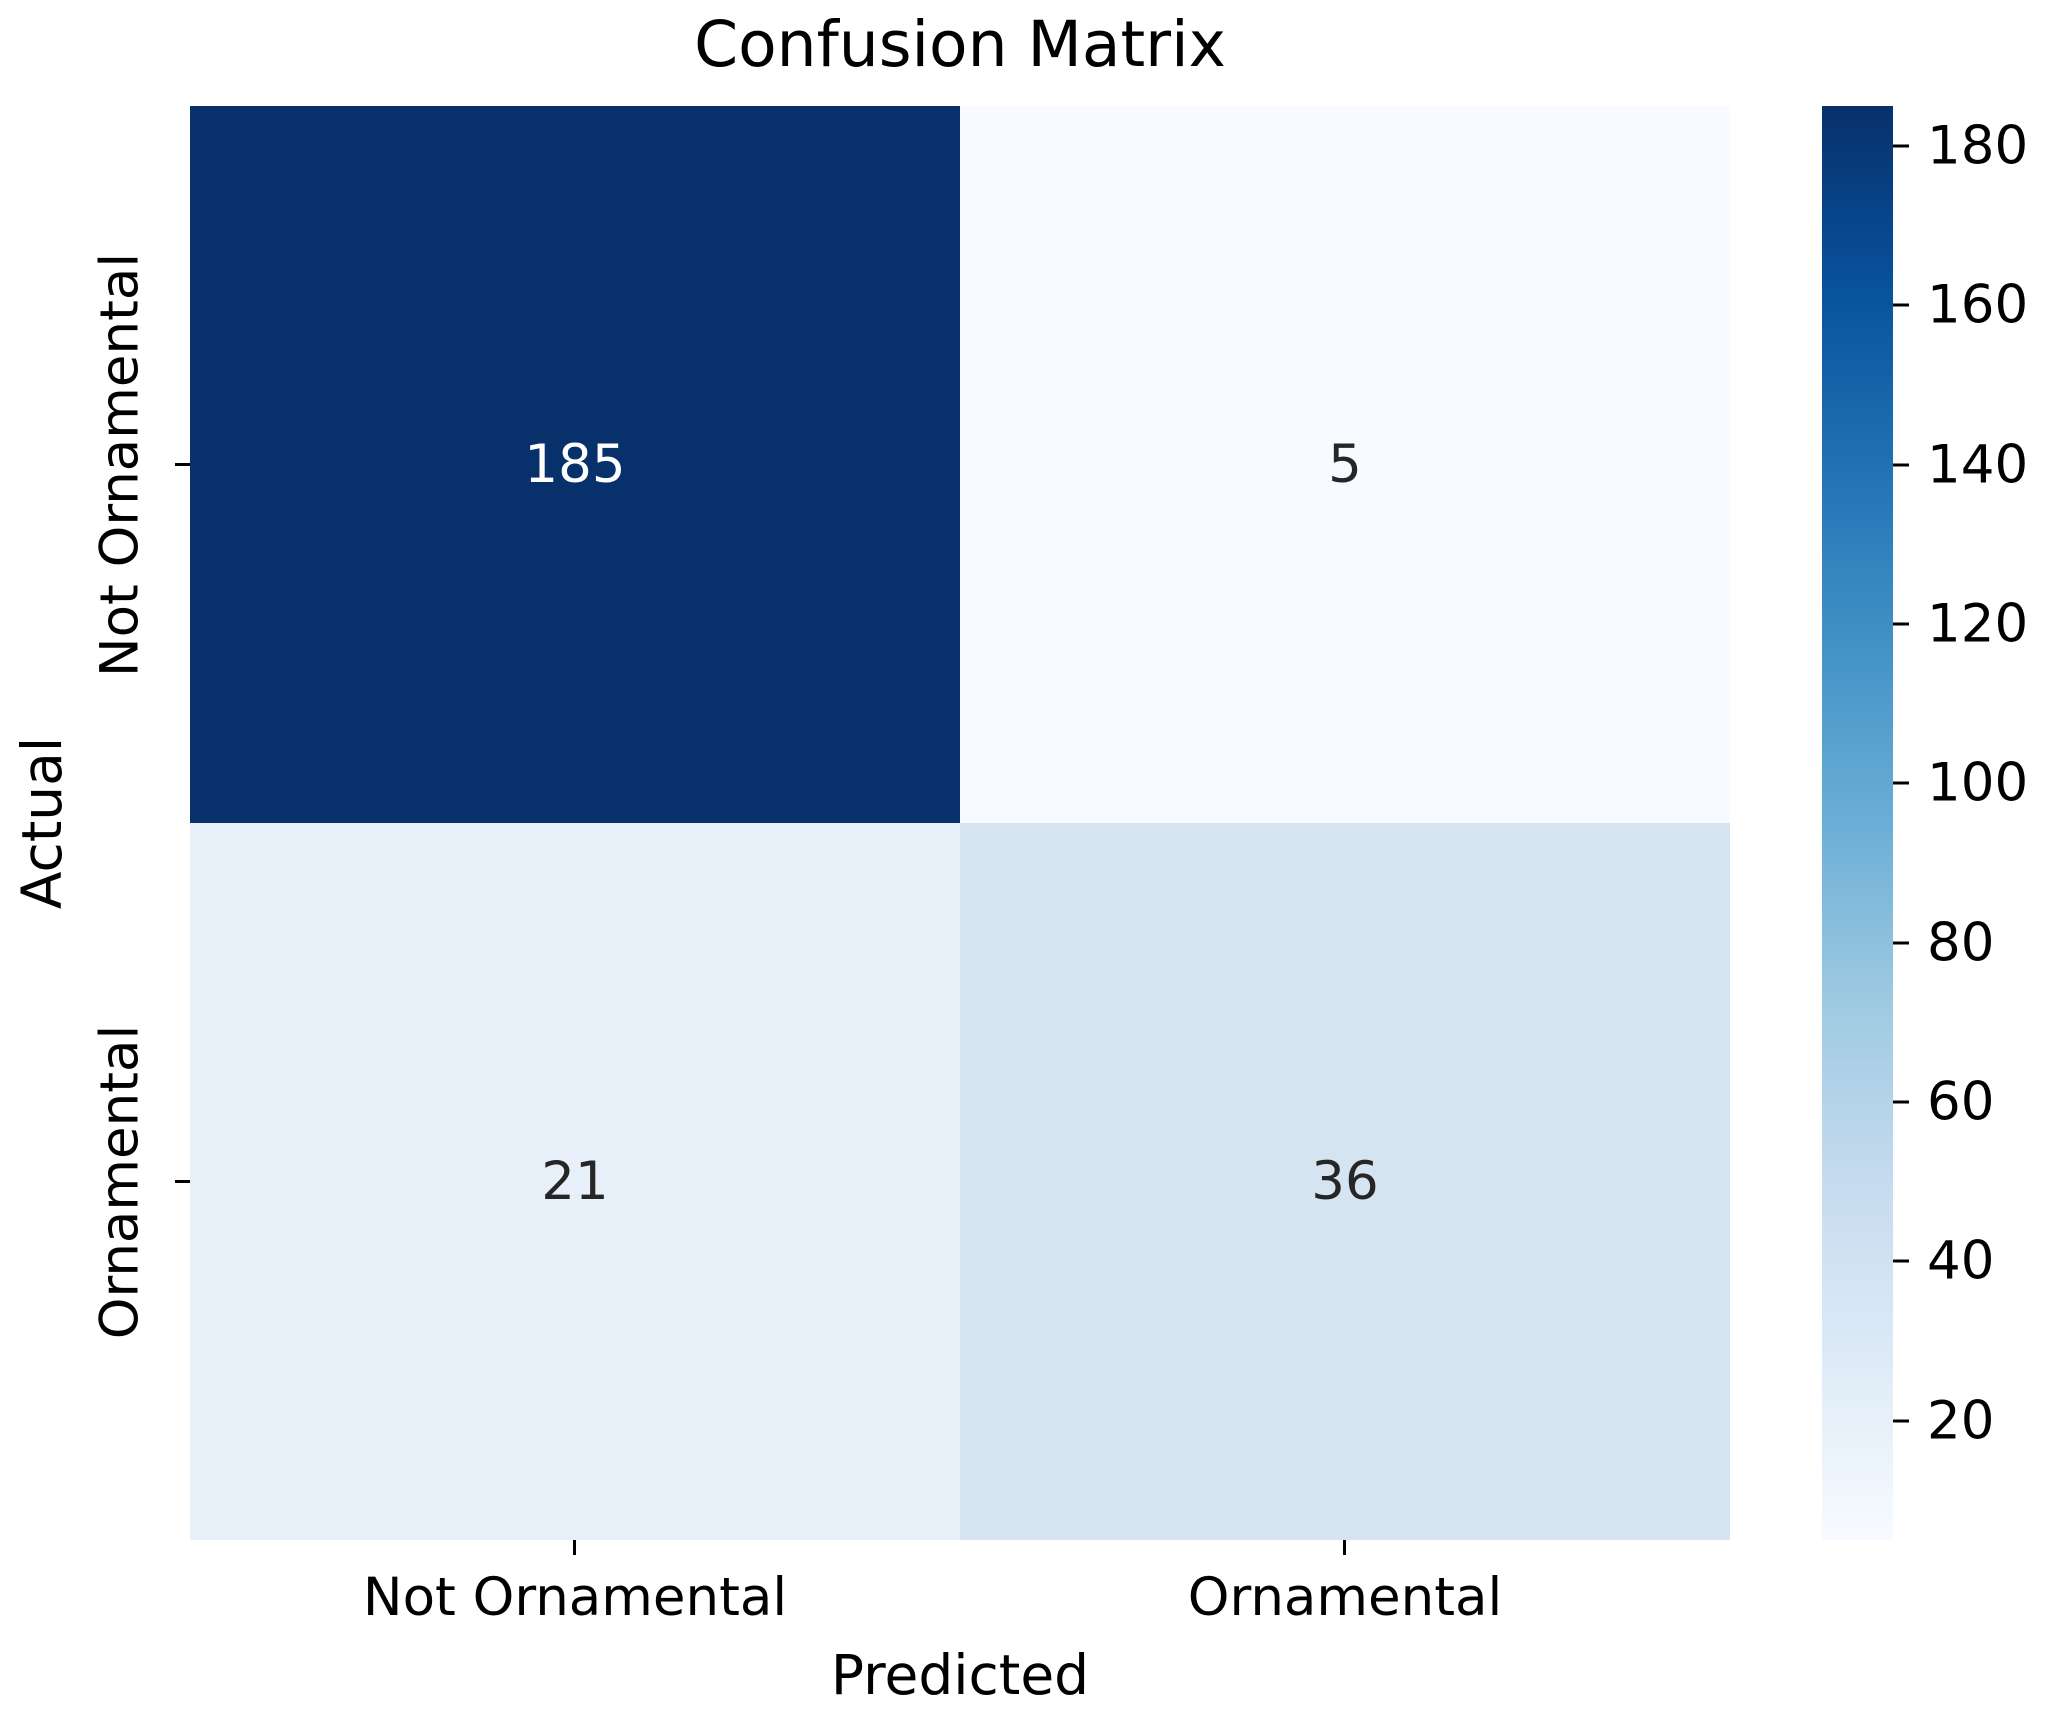 The width and height of the screenshot is (2051, 1716). I want to click on colorbar-tick-label: 40, so click(1961, 1261).